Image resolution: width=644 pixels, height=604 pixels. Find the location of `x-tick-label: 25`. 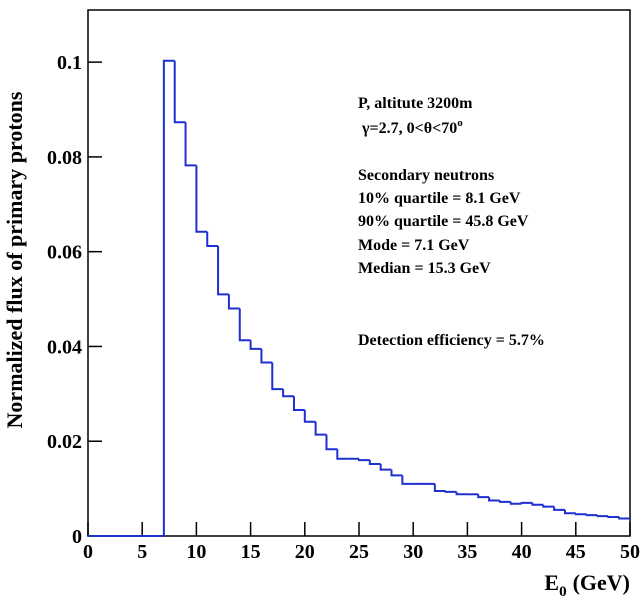

x-tick-label: 25 is located at coordinates (359, 552).